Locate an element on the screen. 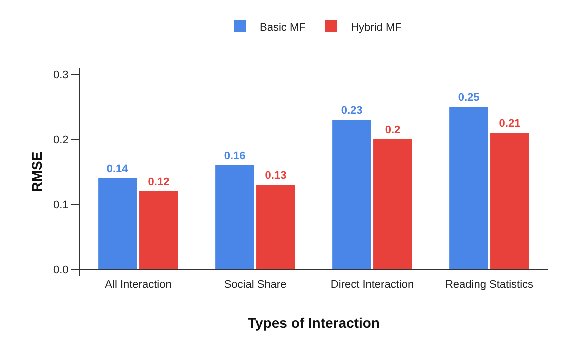 This screenshot has width=568, height=341. data-label: 0.14 is located at coordinates (118, 170).